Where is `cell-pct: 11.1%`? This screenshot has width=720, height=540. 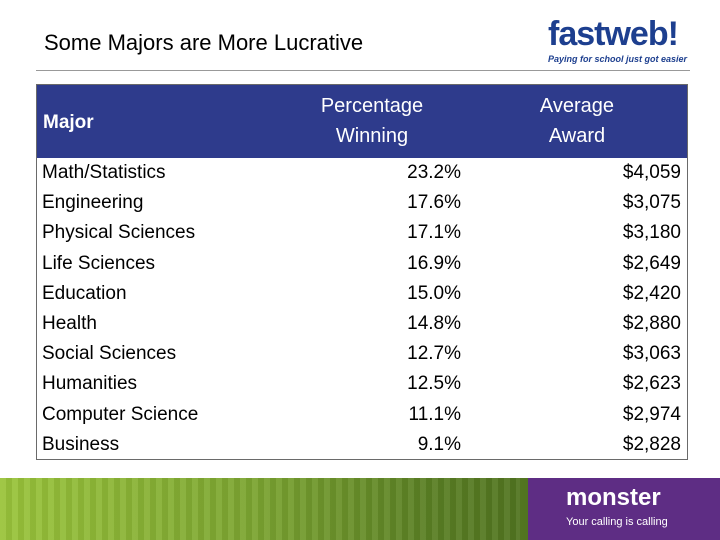 cell-pct: 11.1% is located at coordinates (434, 414).